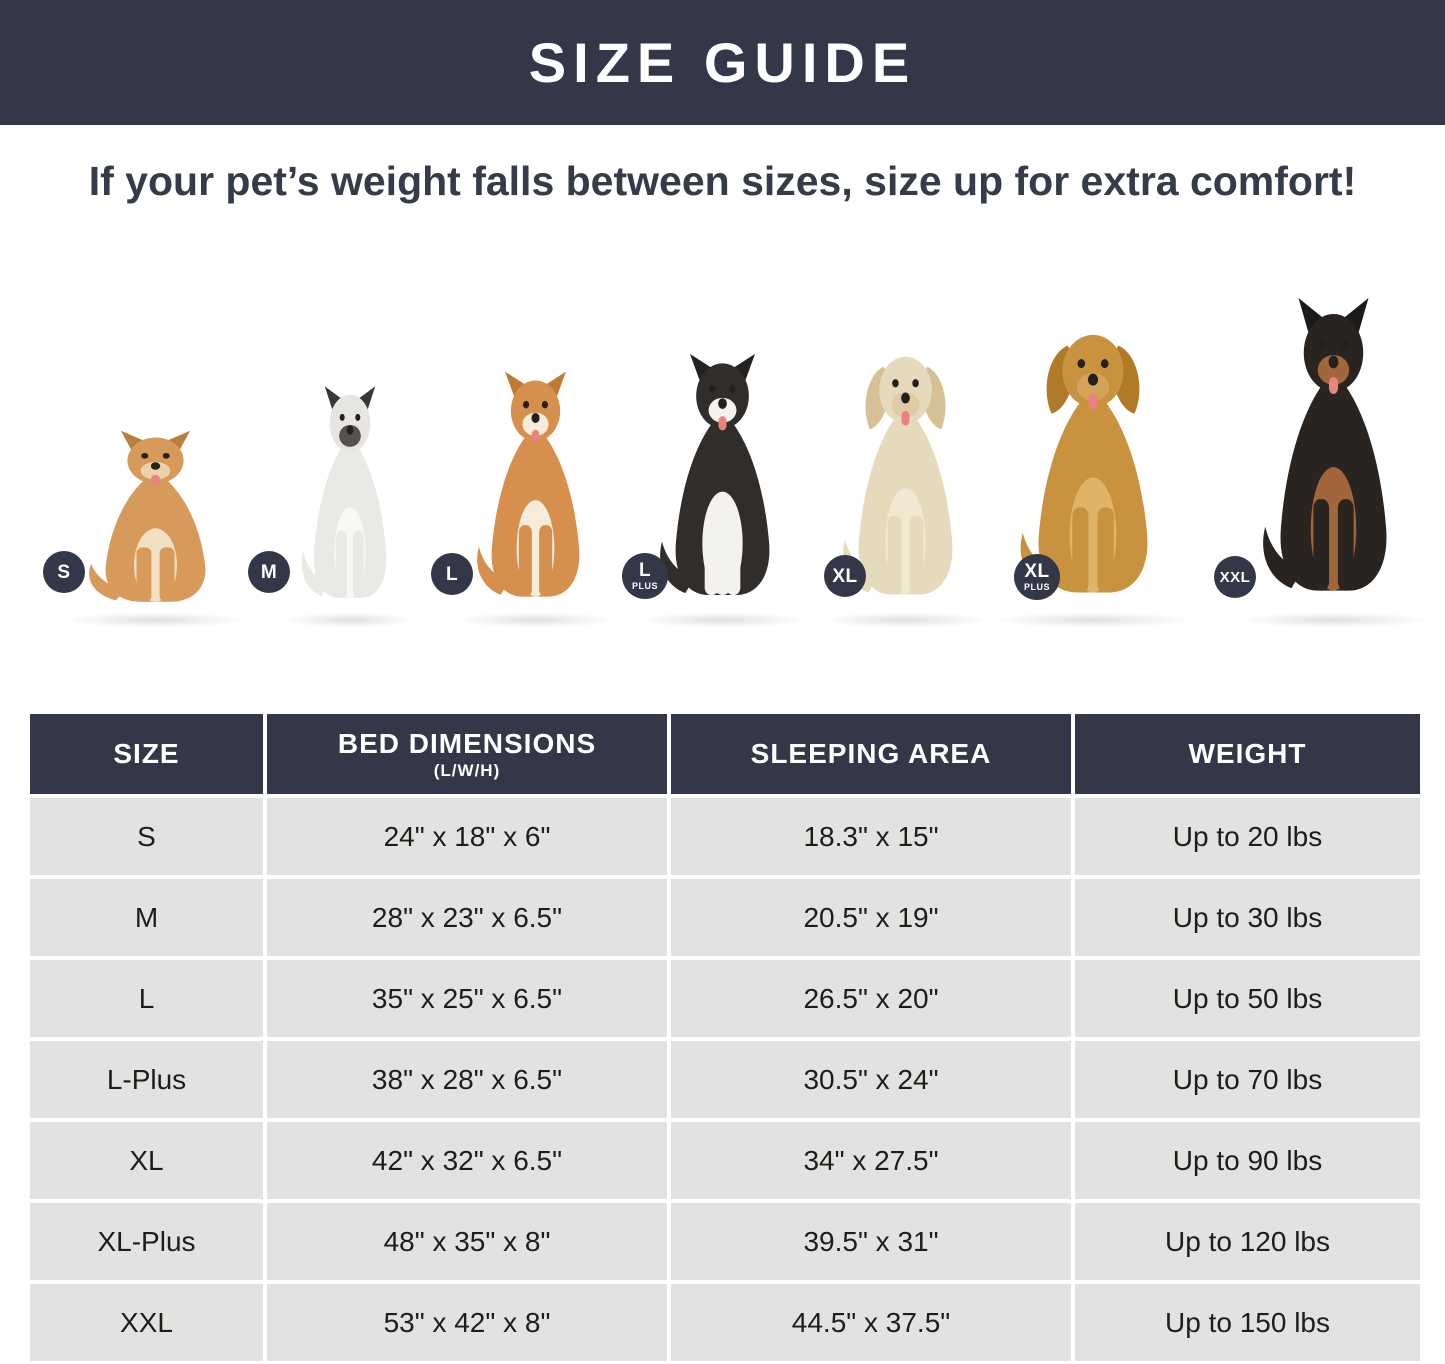 The height and width of the screenshot is (1364, 1445). I want to click on cell-sleeping-area: 20.5" x 19", so click(871, 917).